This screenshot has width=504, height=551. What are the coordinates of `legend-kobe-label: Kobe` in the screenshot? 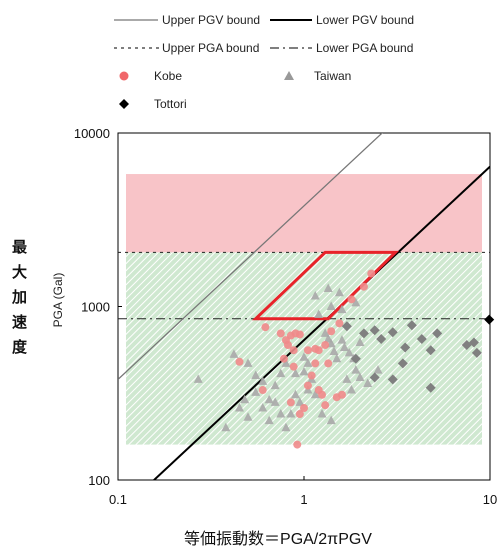 It's located at (168, 76).